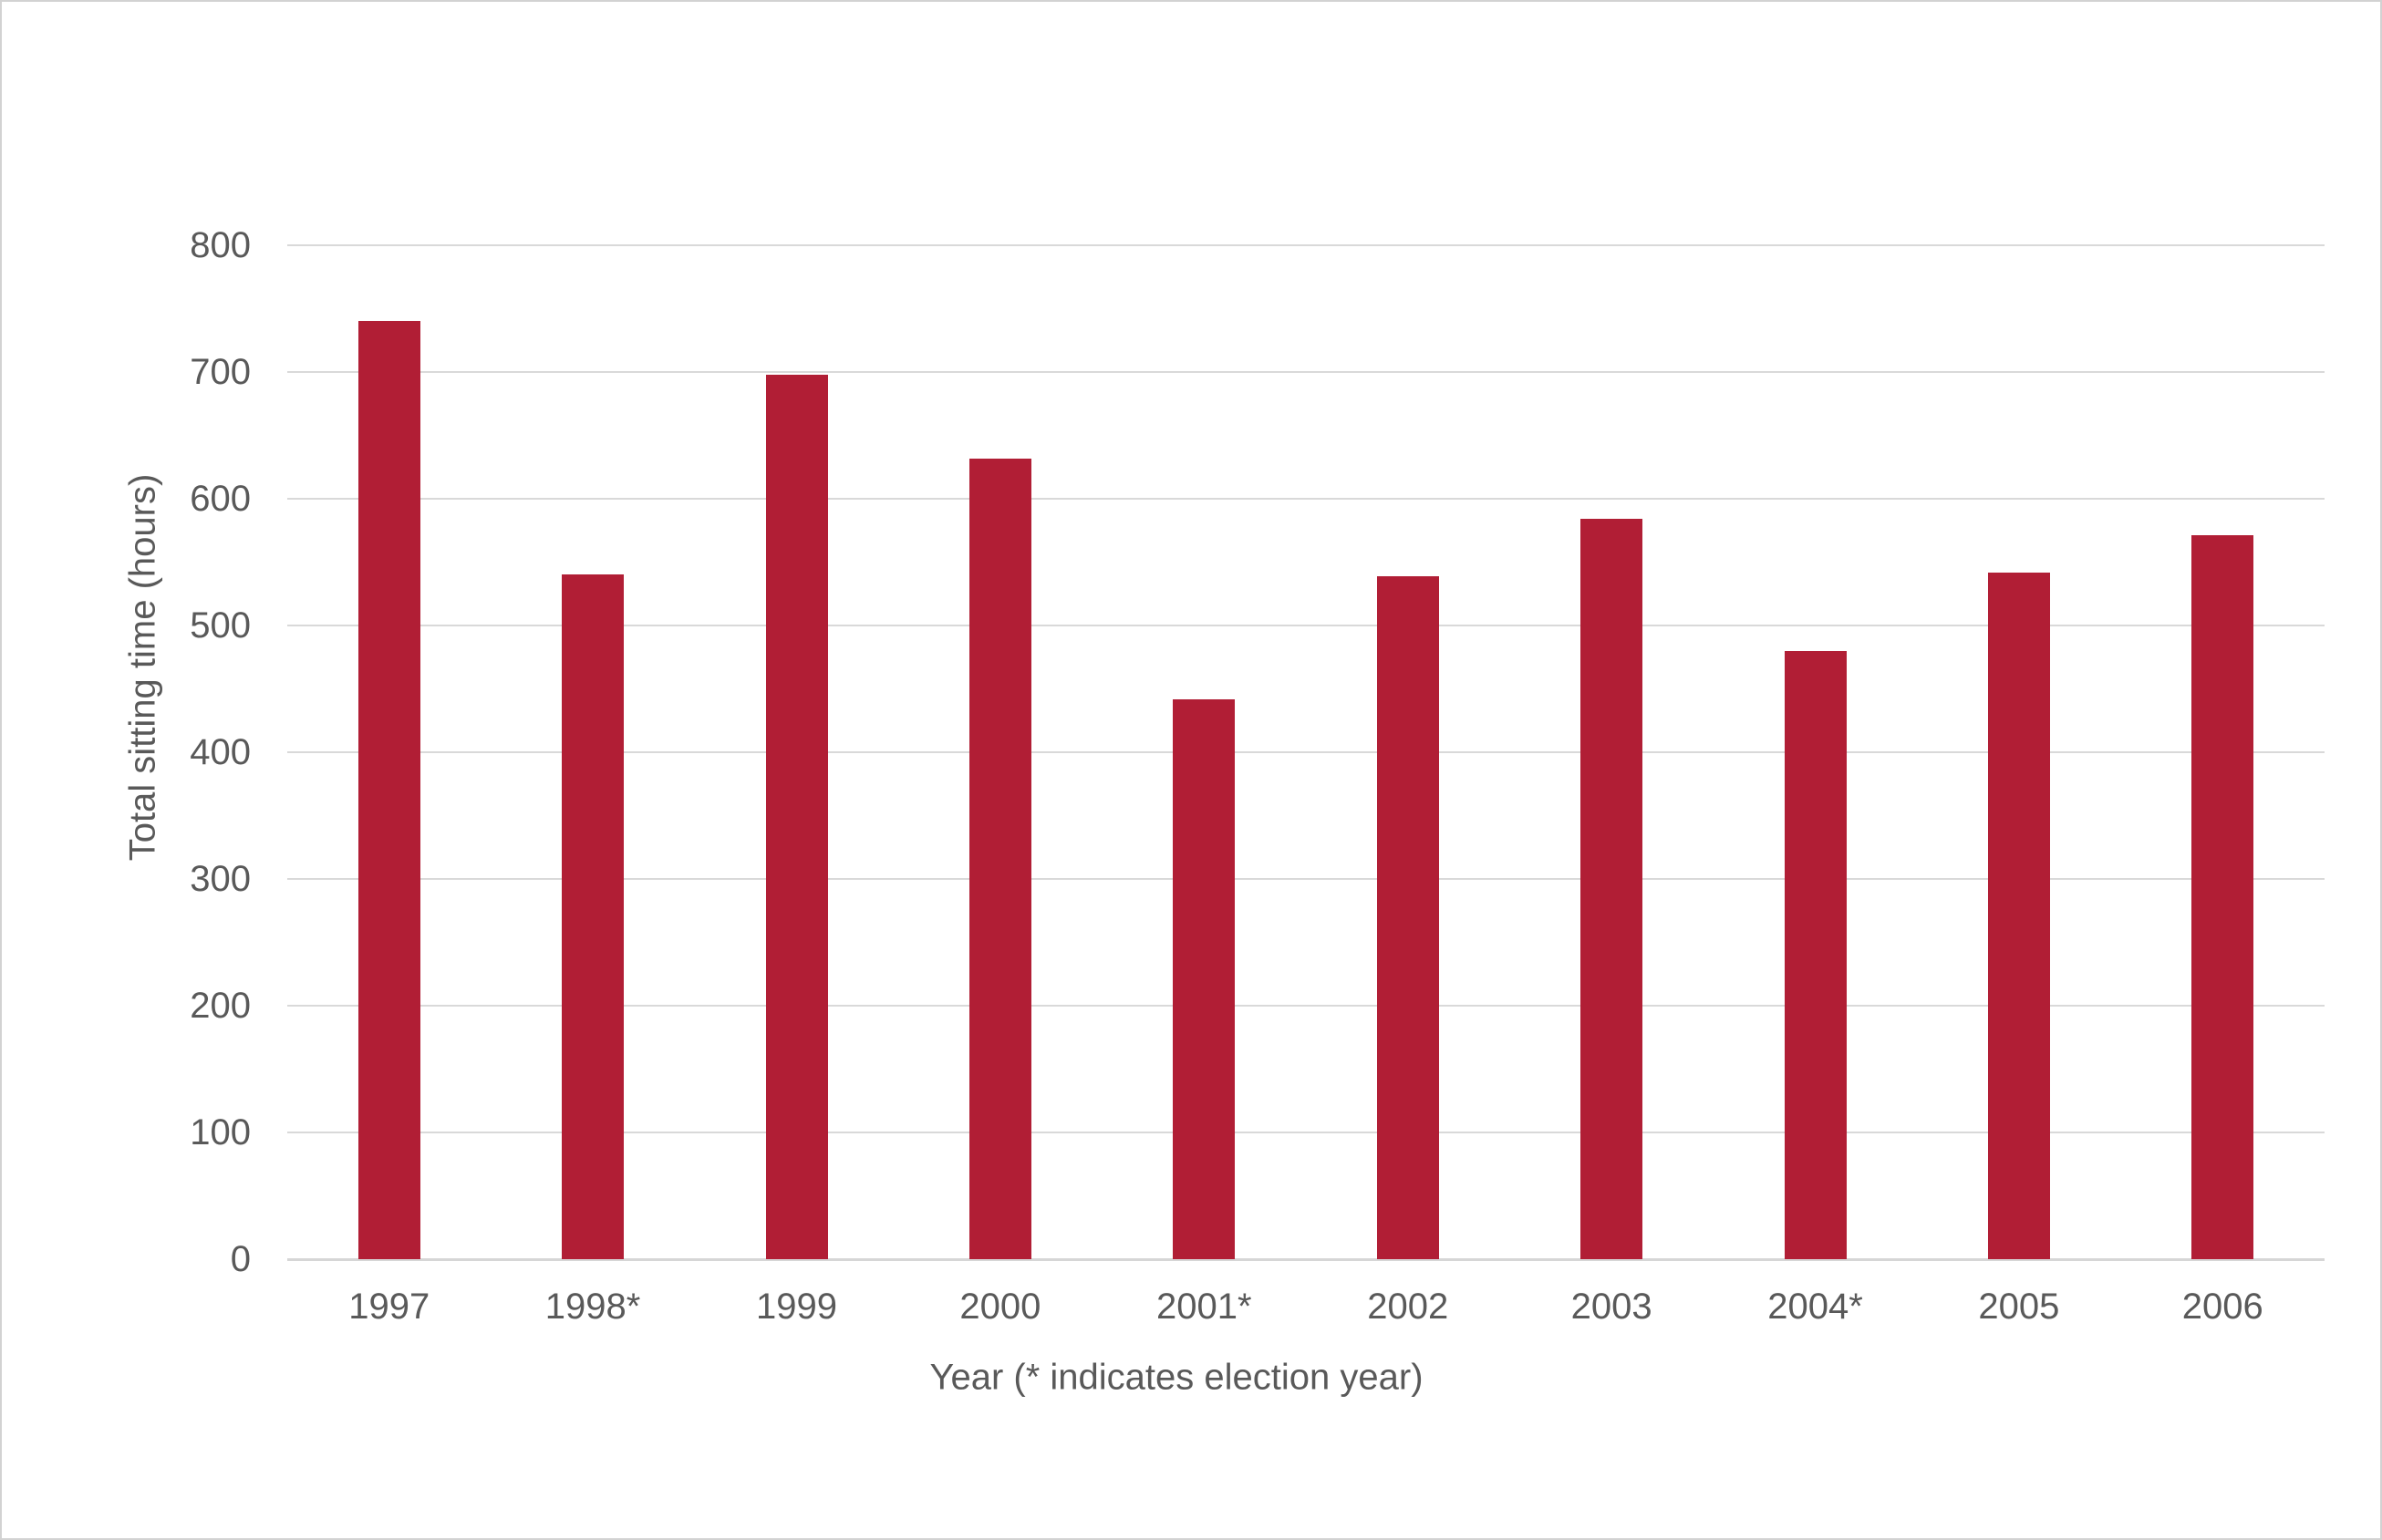  Describe the element at coordinates (1176, 1377) in the screenshot. I see `x-axis-title: Year (* indicates election year)` at that location.